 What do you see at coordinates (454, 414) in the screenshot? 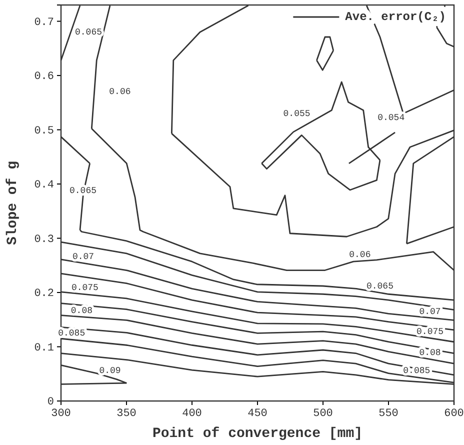
I see `x-tick-label: 600` at bounding box center [454, 414].